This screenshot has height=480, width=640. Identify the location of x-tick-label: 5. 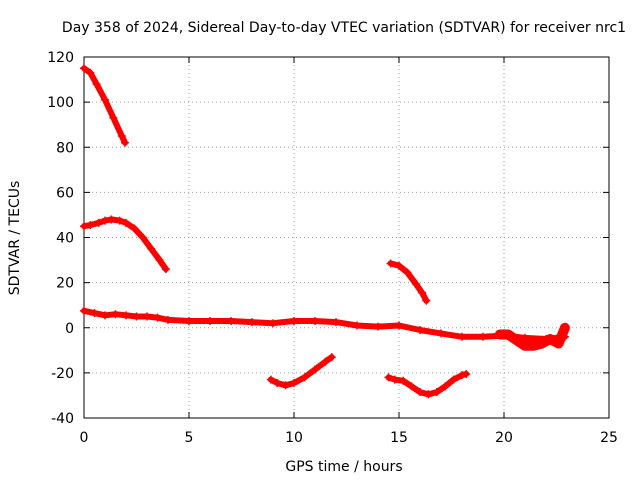
(189, 438).